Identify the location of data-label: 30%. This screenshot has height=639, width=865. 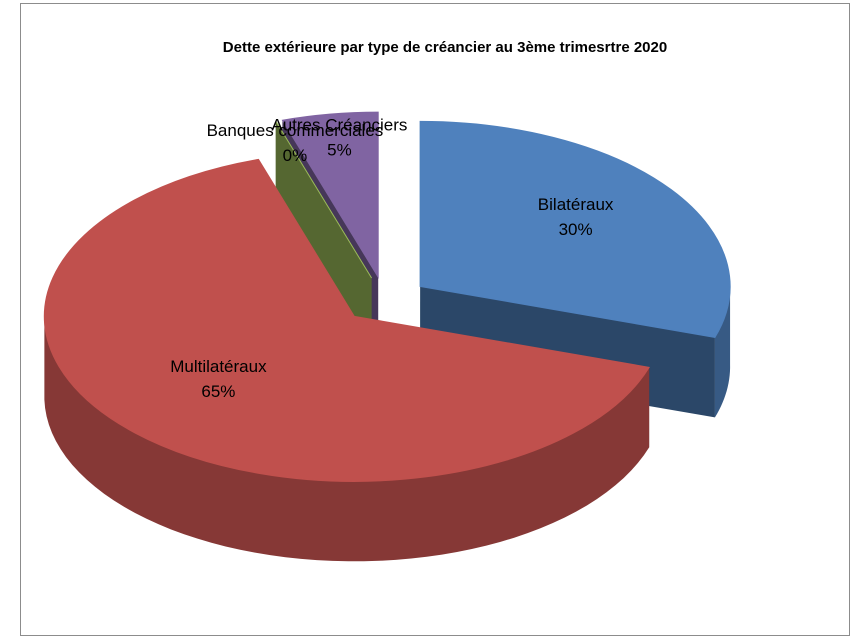
(576, 229).